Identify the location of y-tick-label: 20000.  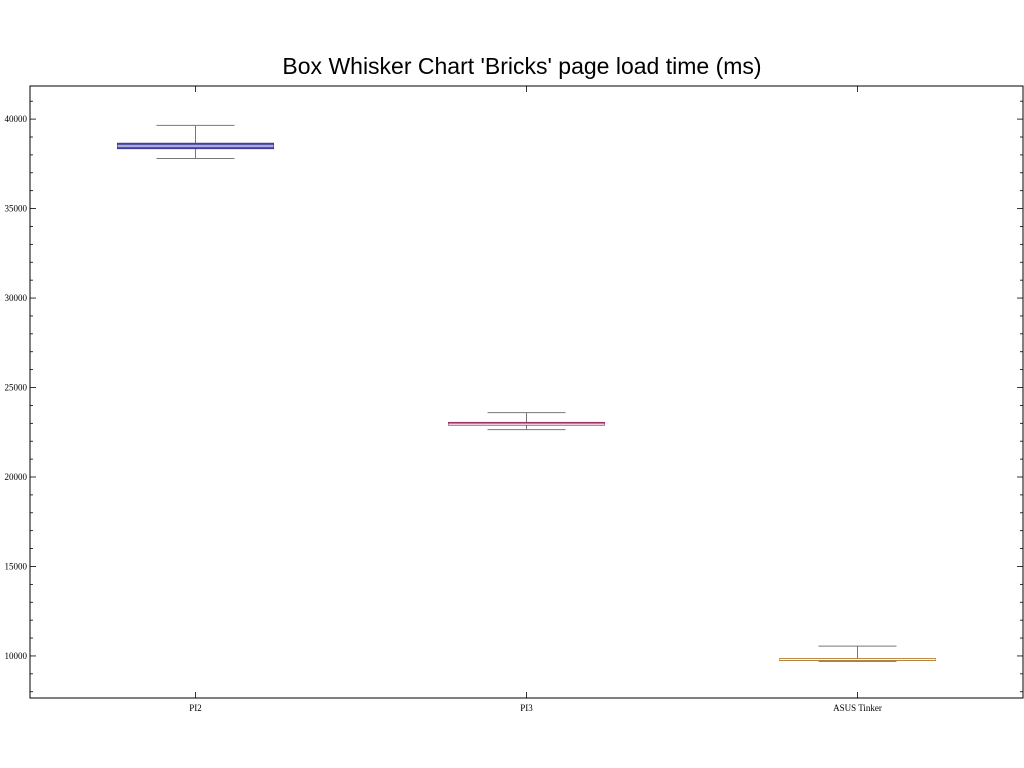
(16, 477).